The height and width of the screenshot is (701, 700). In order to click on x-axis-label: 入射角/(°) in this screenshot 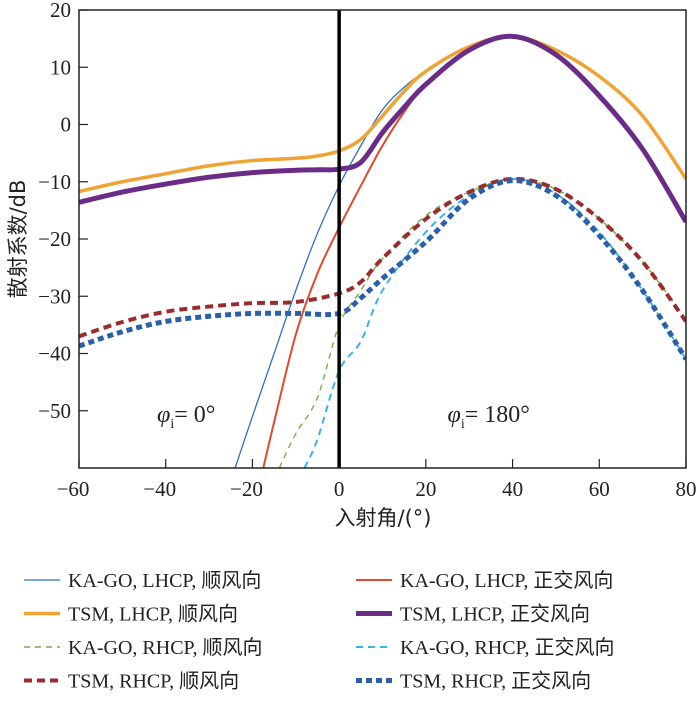, I will do `click(383, 518)`.